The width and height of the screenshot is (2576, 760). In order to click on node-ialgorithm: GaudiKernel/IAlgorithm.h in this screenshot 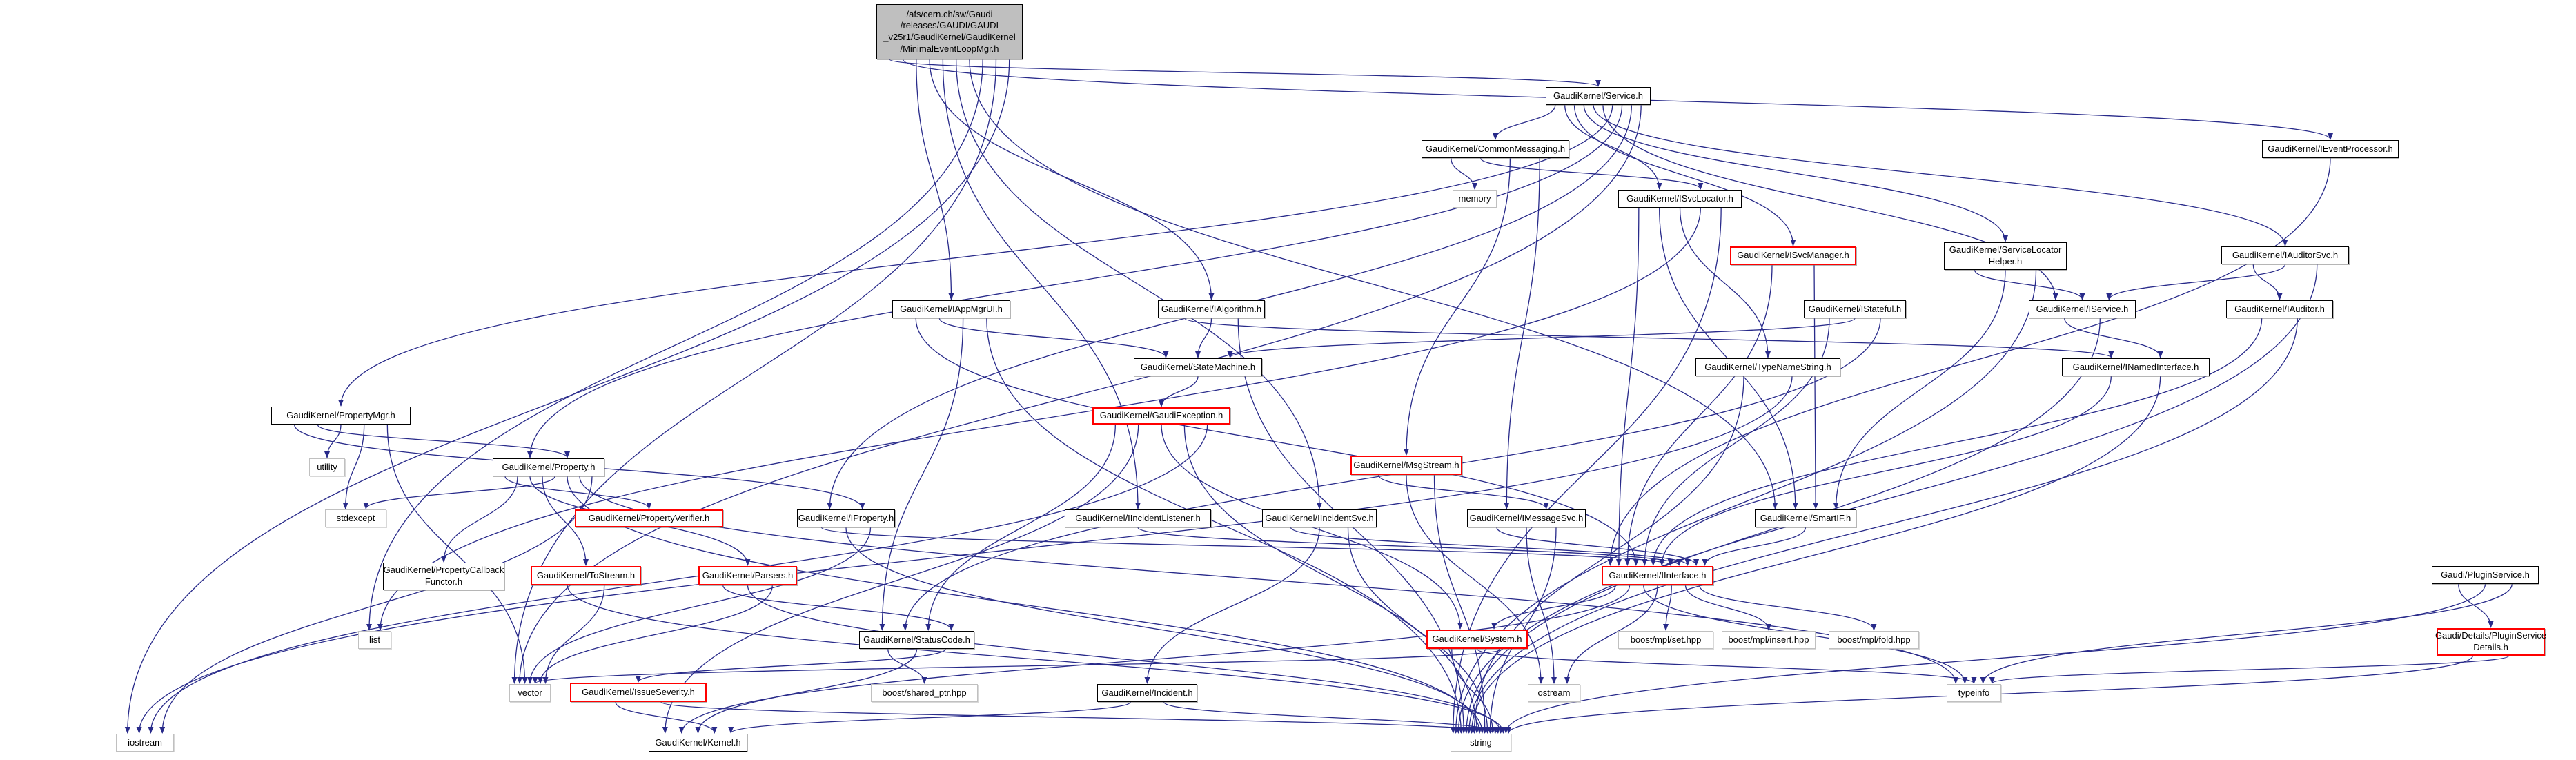, I will do `click(1211, 309)`.